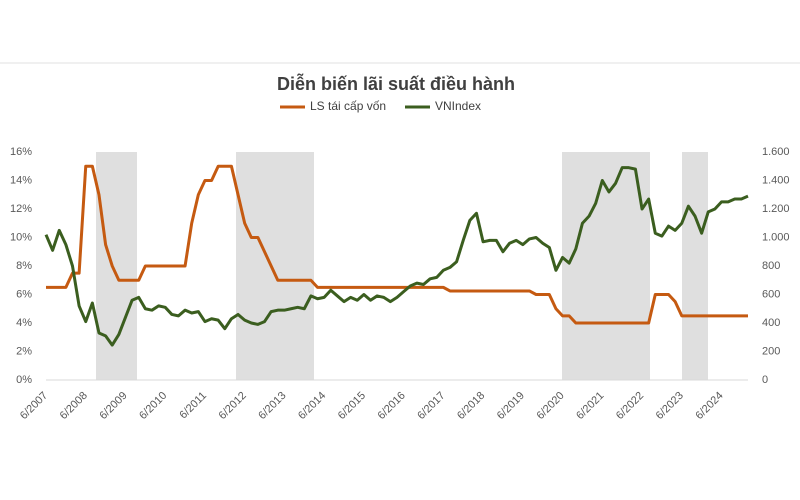 The image size is (800, 500). Describe the element at coordinates (771, 323) in the screenshot. I see `y2-tick-label: 400` at that location.